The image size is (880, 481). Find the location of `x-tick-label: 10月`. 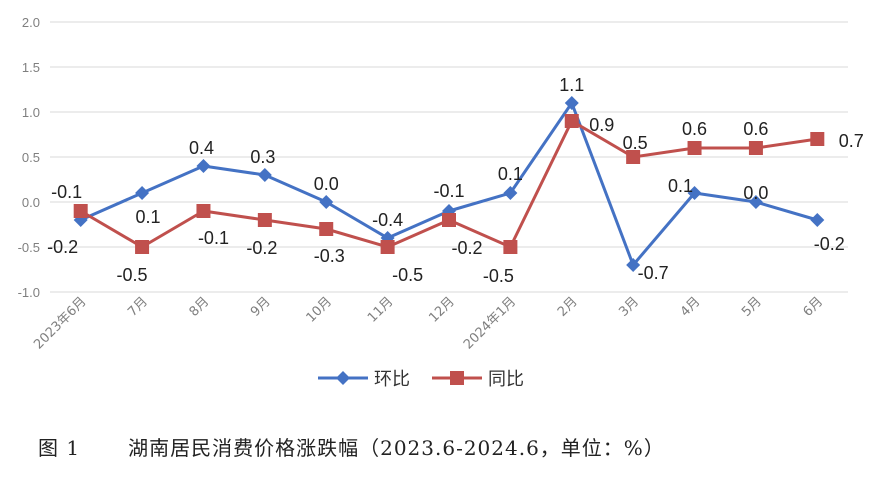

x-tick-label: 10月 is located at coordinates (319, 309).